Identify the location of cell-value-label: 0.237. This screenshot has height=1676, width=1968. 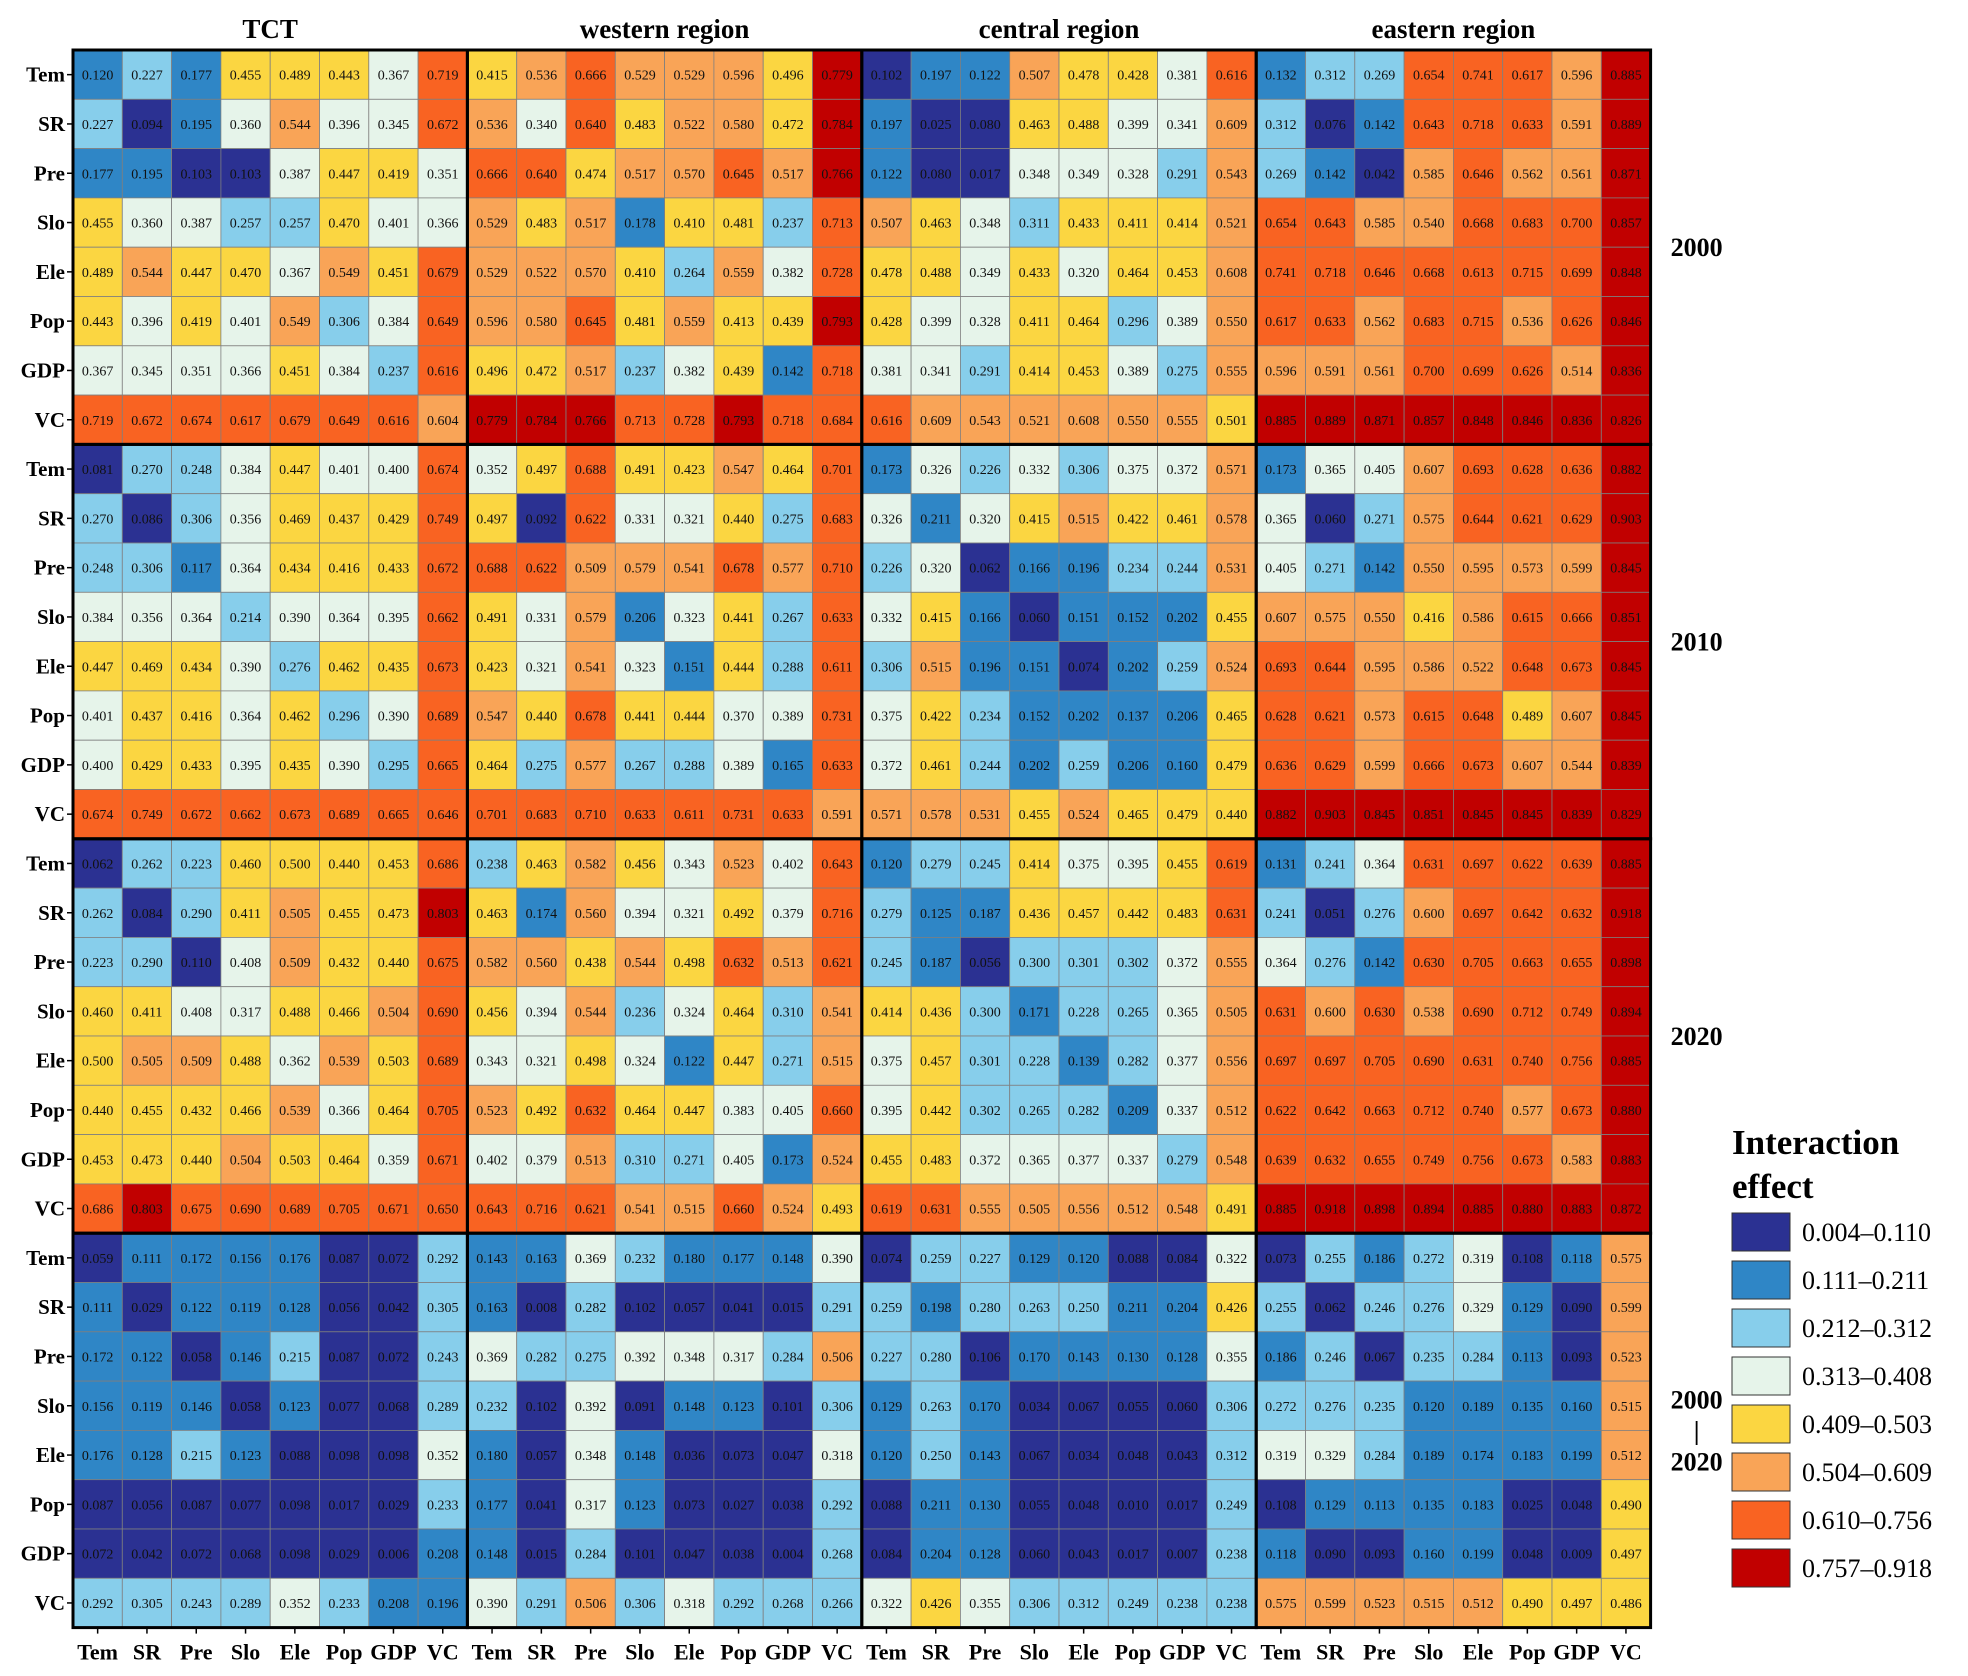
(394, 371).